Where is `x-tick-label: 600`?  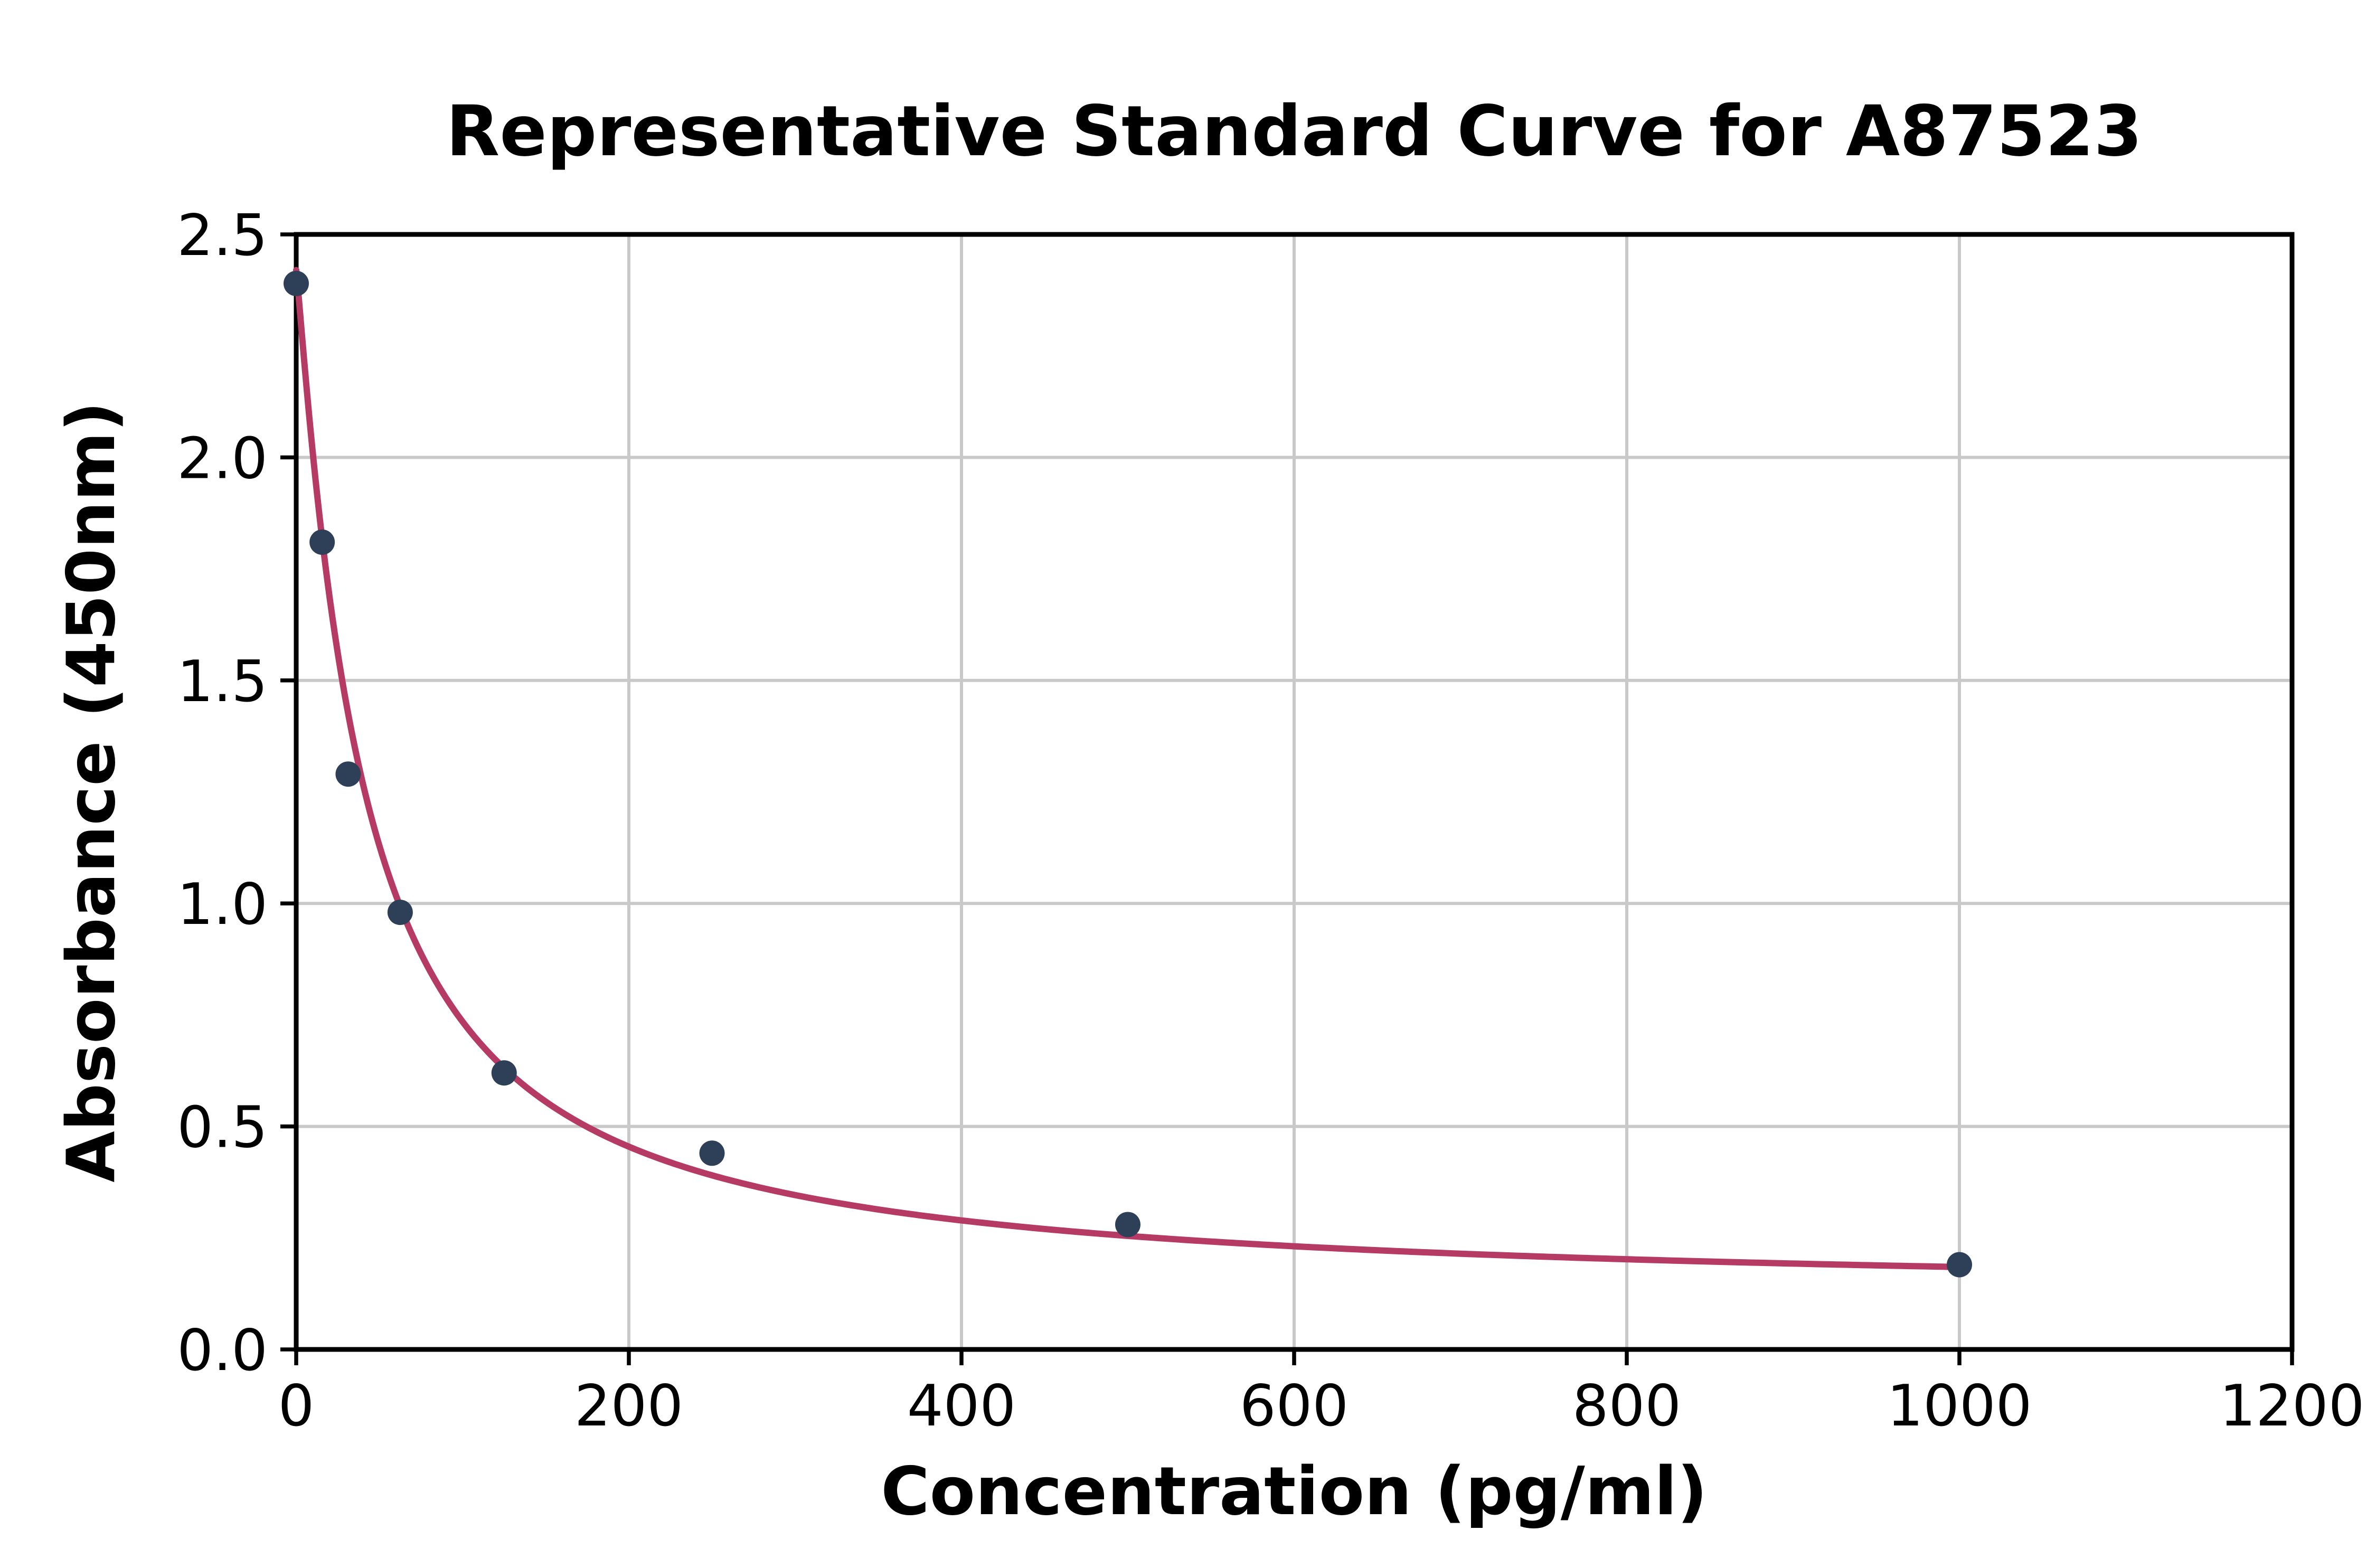
x-tick-label: 600 is located at coordinates (1294, 1406).